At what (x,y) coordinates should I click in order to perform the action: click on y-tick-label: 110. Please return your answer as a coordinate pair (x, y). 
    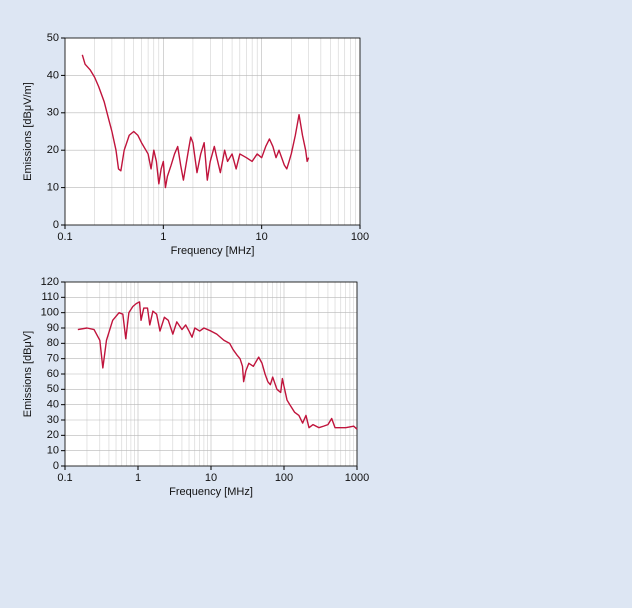
    Looking at the image, I should click on (50, 297).